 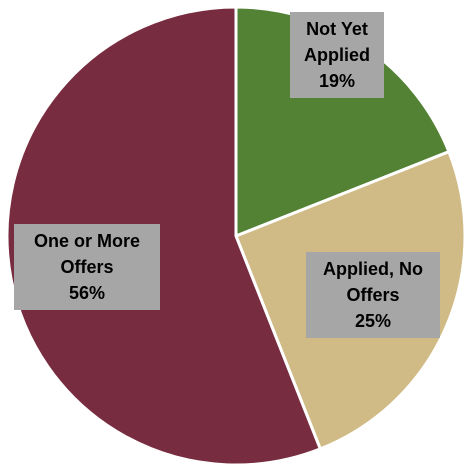 I want to click on data-label-not-yet-applied: Not Yet Applied 19%, so click(x=337, y=55).